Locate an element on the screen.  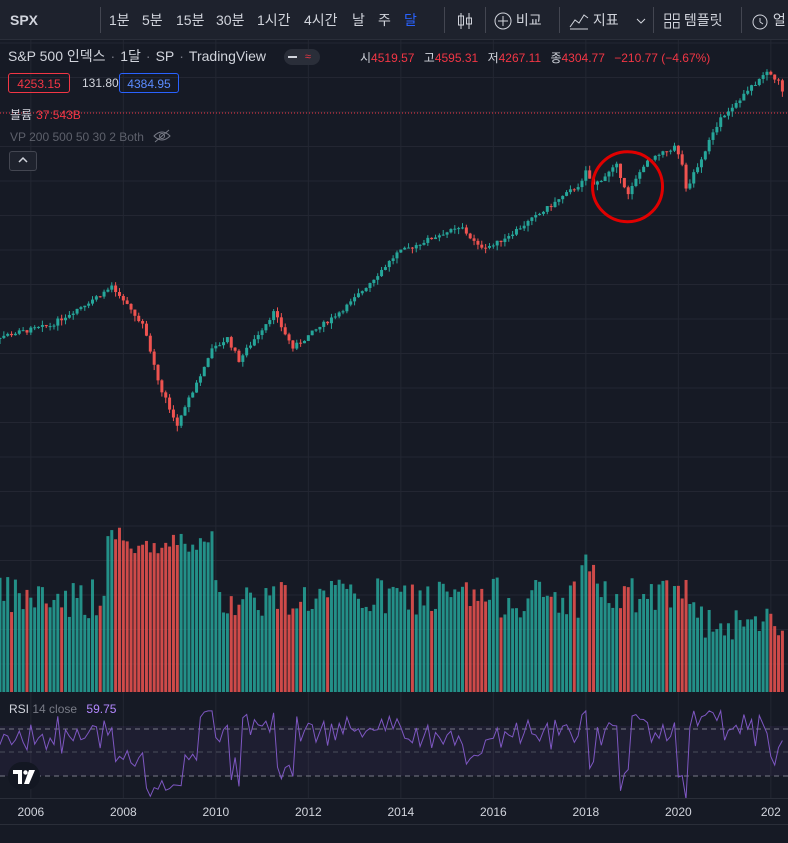
rsi-legend: RSI 14 close 59.75 is located at coordinates (62, 709).